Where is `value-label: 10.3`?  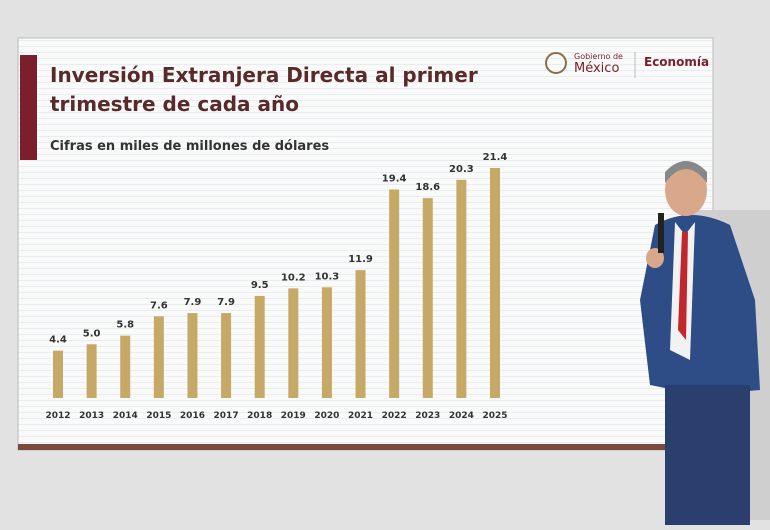
value-label: 10.3 is located at coordinates (327, 276).